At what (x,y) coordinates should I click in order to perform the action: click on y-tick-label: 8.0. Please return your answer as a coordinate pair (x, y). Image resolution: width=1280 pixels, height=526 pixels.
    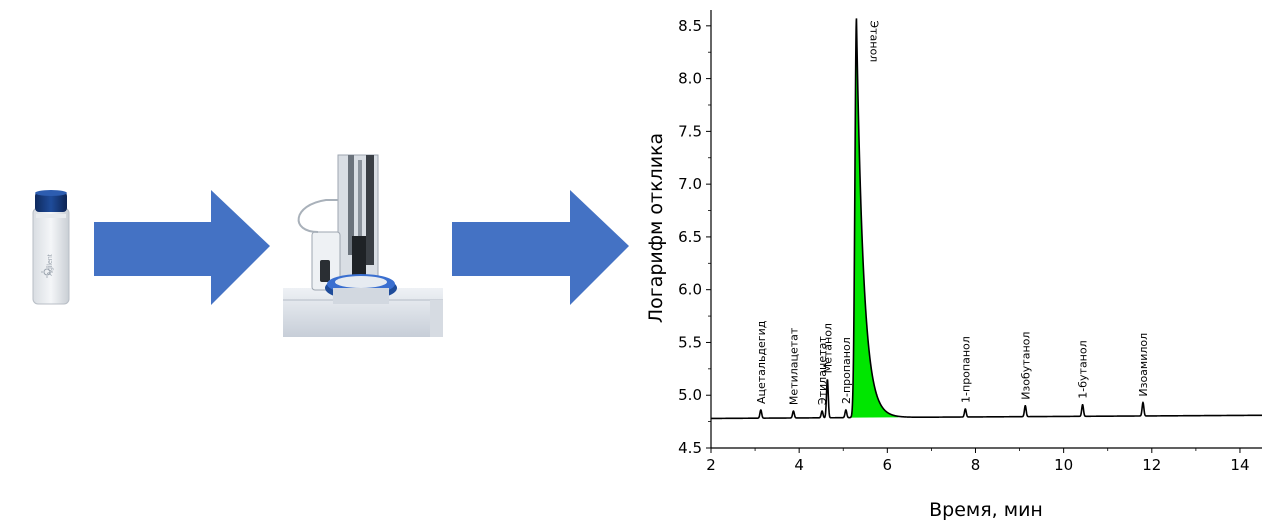
    Looking at the image, I should click on (690, 79).